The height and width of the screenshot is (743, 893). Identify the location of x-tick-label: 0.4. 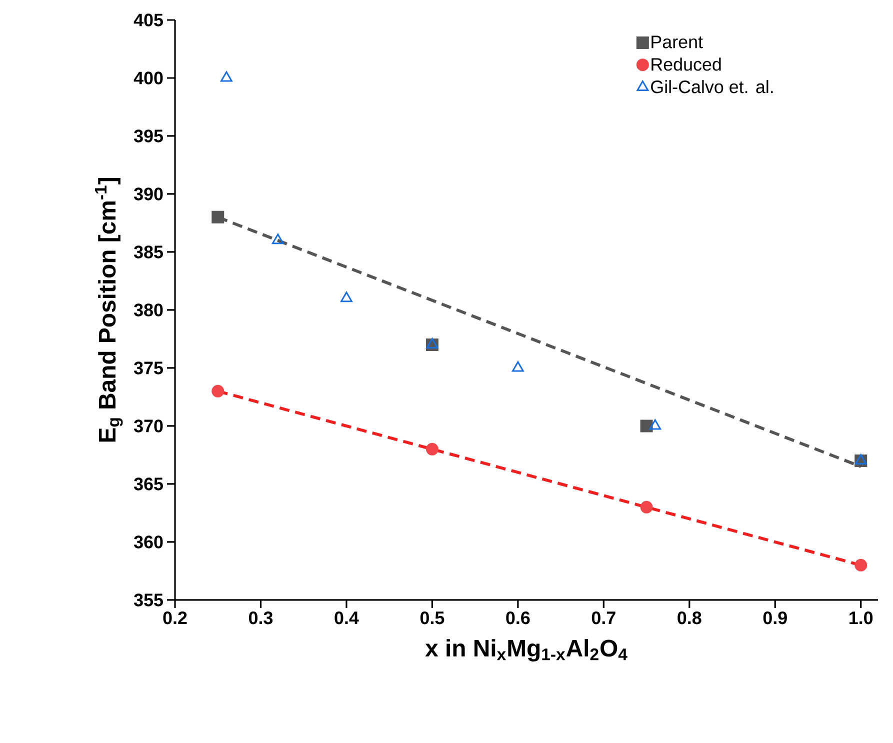
(346, 617).